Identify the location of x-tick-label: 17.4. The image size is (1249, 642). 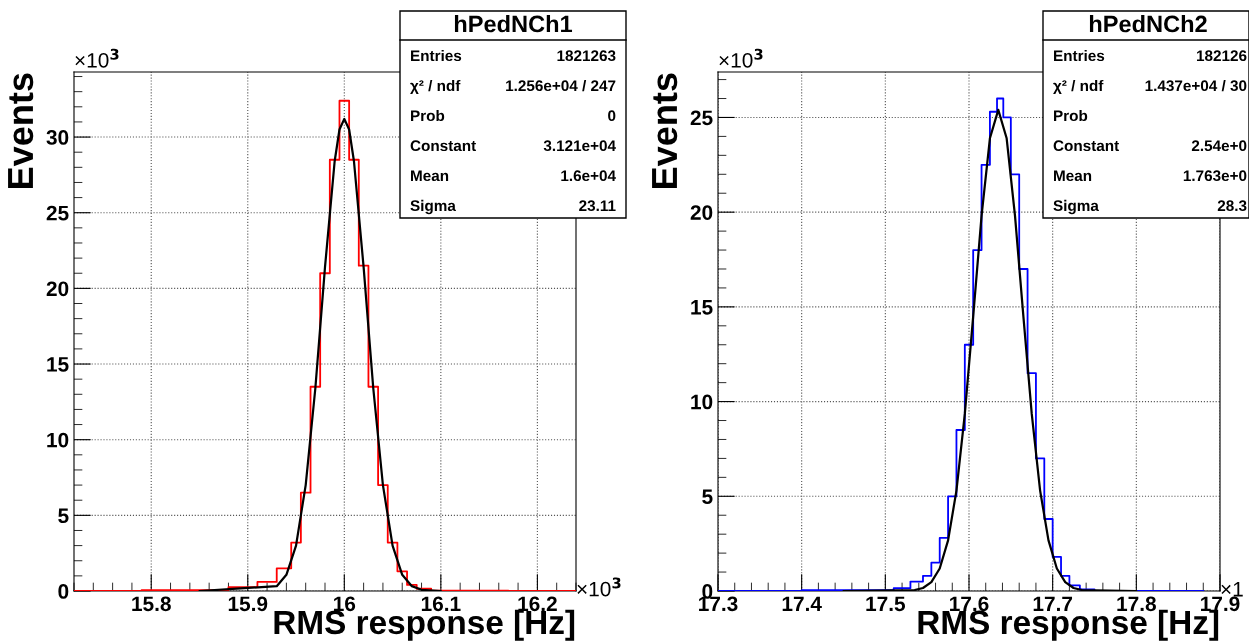
(802, 603).